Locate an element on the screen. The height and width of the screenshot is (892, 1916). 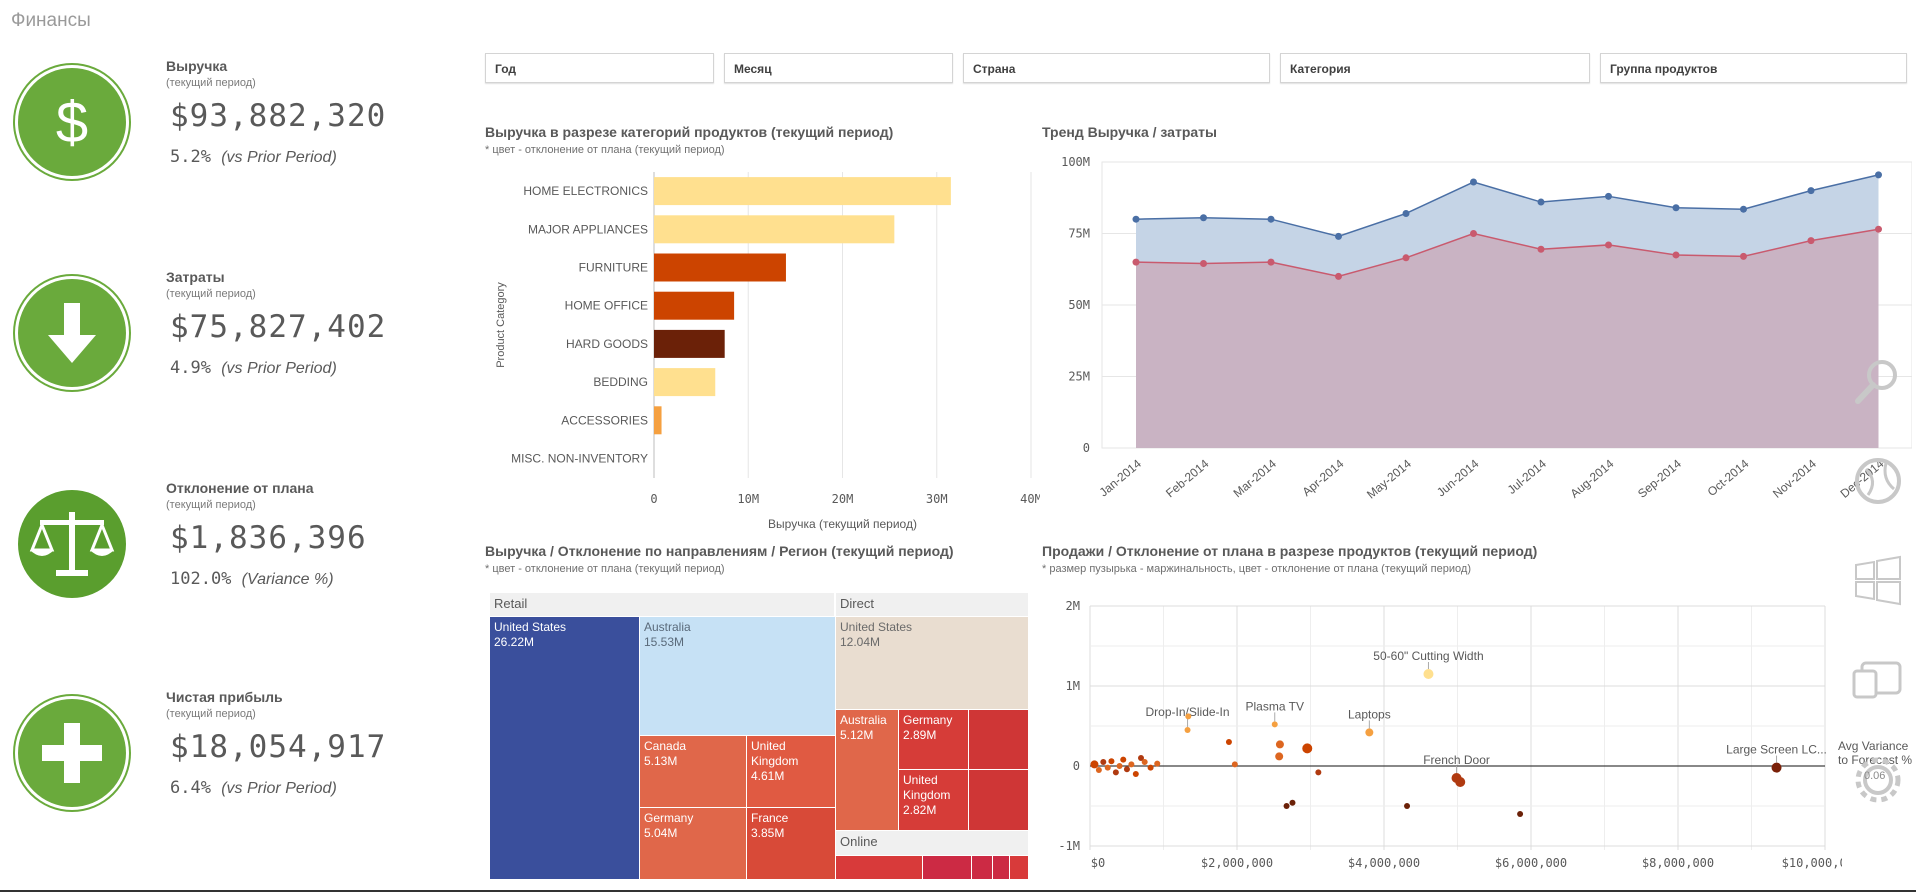
treemap-cell: Germany 5.04M is located at coordinates (693, 843).